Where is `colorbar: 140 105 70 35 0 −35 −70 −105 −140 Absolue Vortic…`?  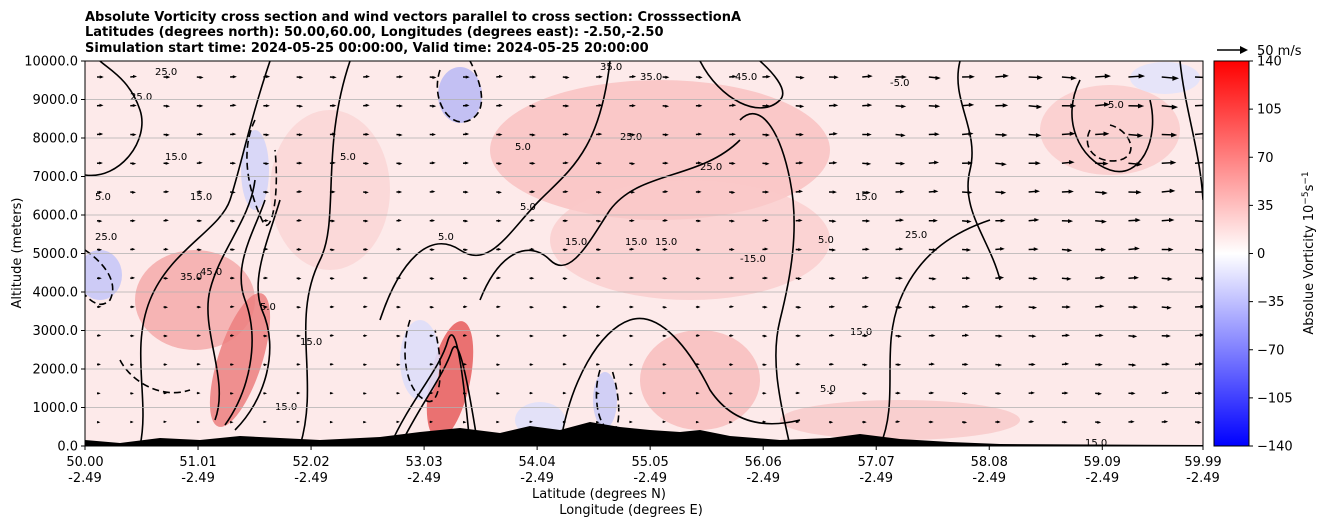
colorbar: 140 105 70 35 0 −35 −70 −105 −140 Absolue Vortic… is located at coordinates (1265, 255).